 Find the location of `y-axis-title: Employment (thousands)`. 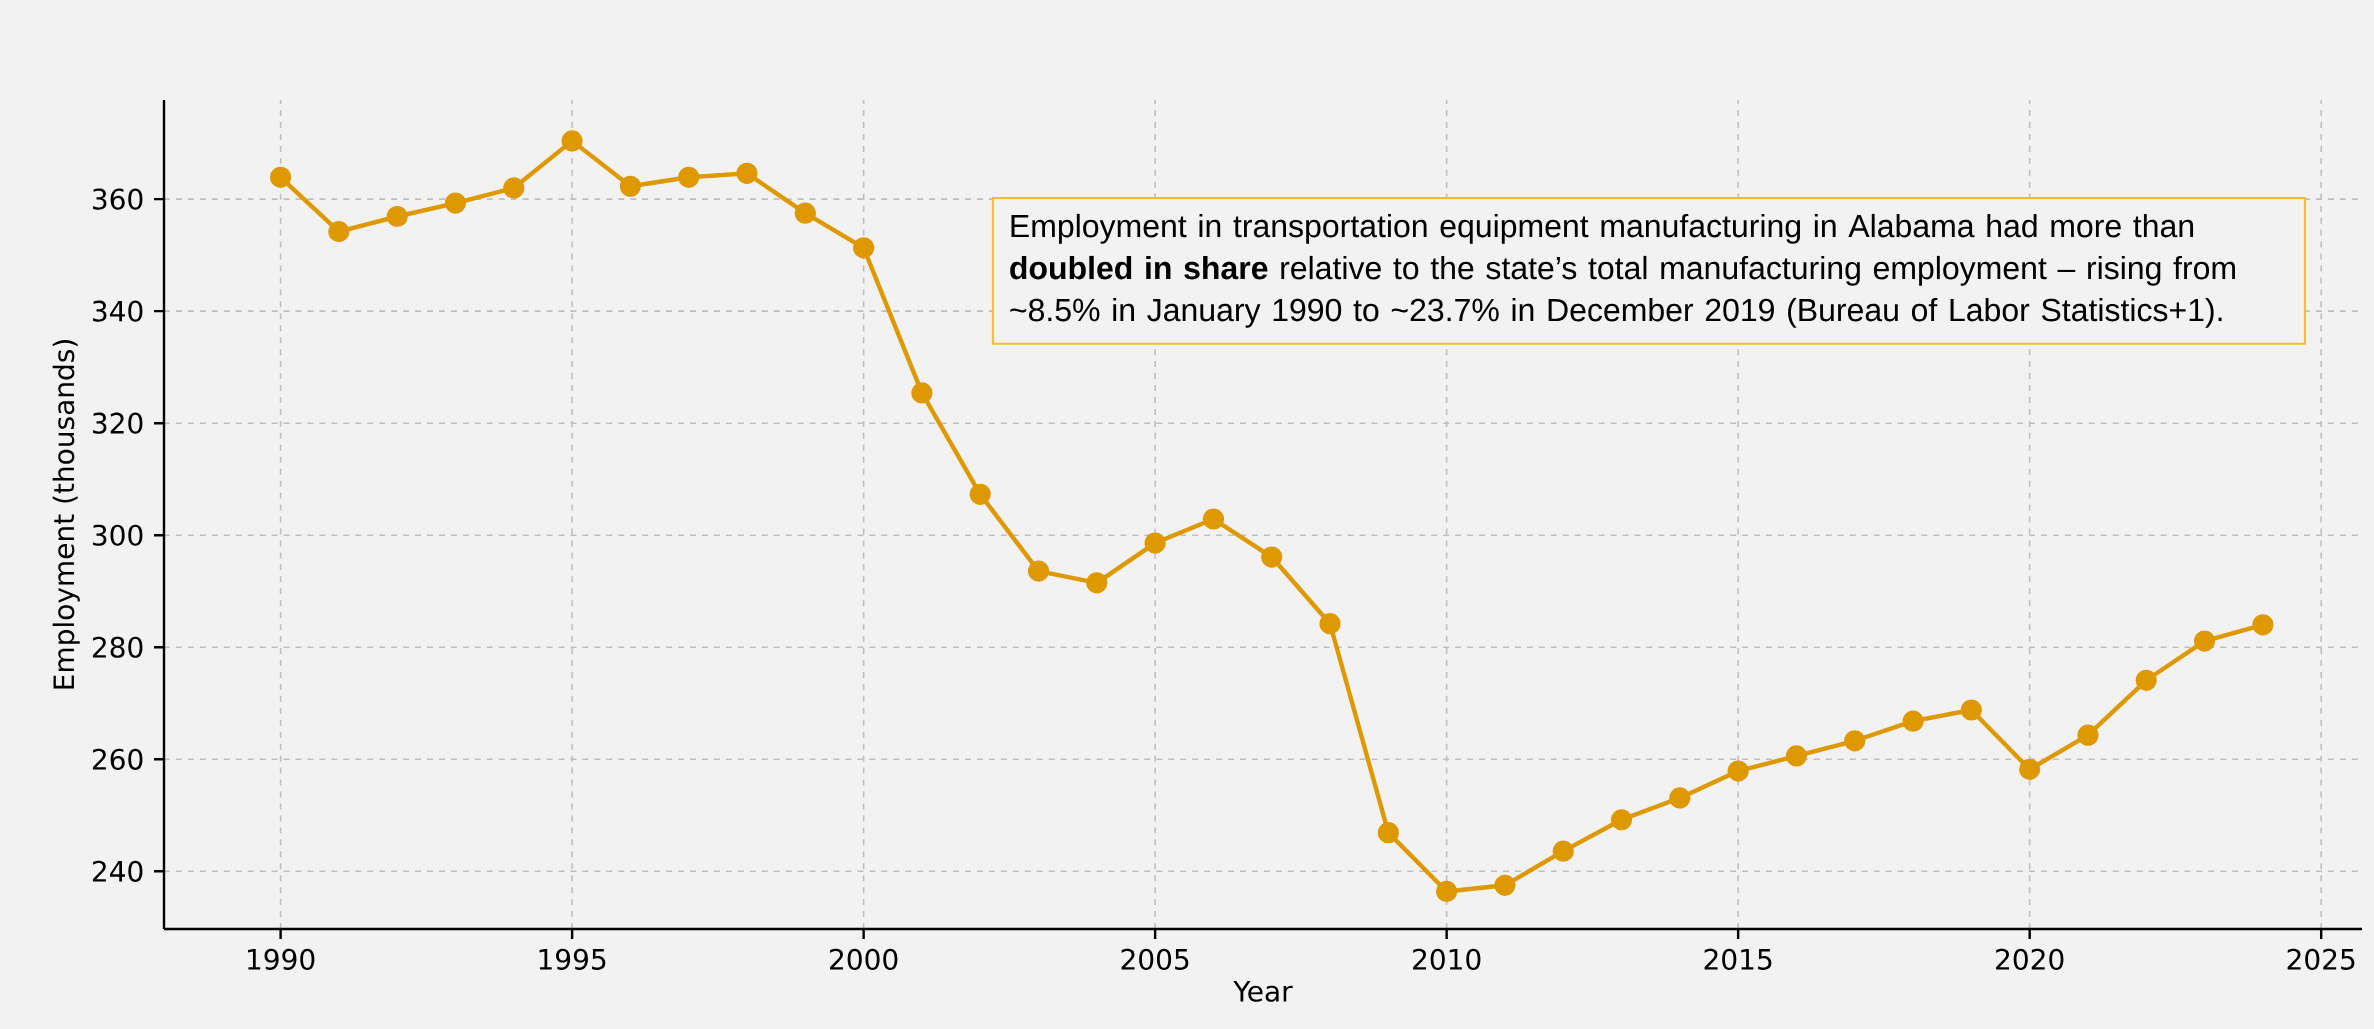

y-axis-title: Employment (thousands) is located at coordinates (66, 514).